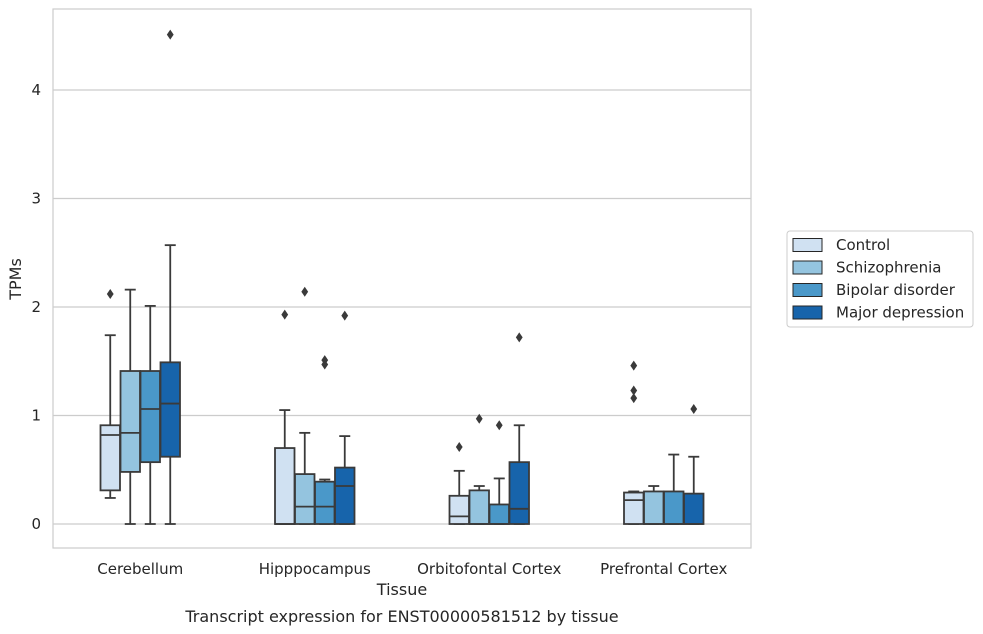  I want to click on x-axis-label: Tissue, so click(401, 589).